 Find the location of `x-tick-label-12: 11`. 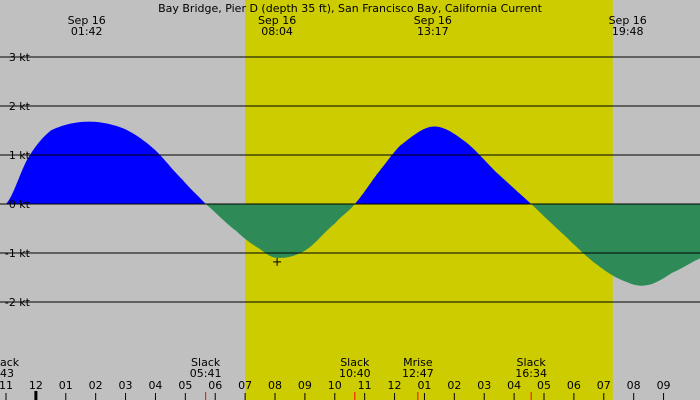

x-tick-label-12: 11 is located at coordinates (365, 385).